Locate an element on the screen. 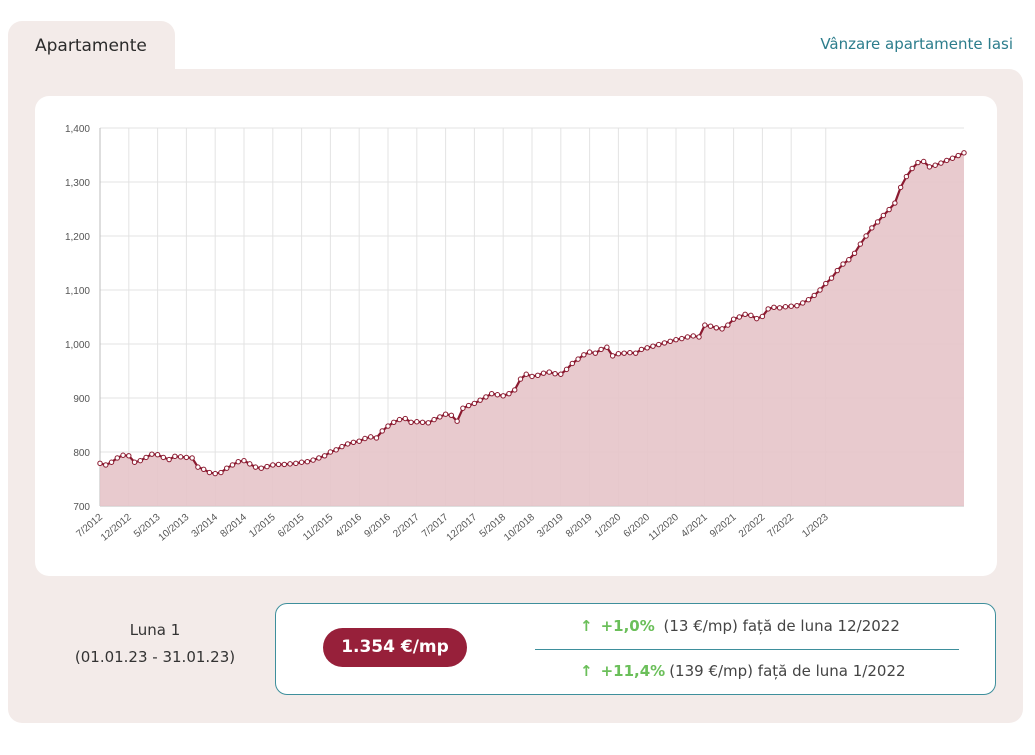  x-tick-label: 8/2014 is located at coordinates (233, 526).